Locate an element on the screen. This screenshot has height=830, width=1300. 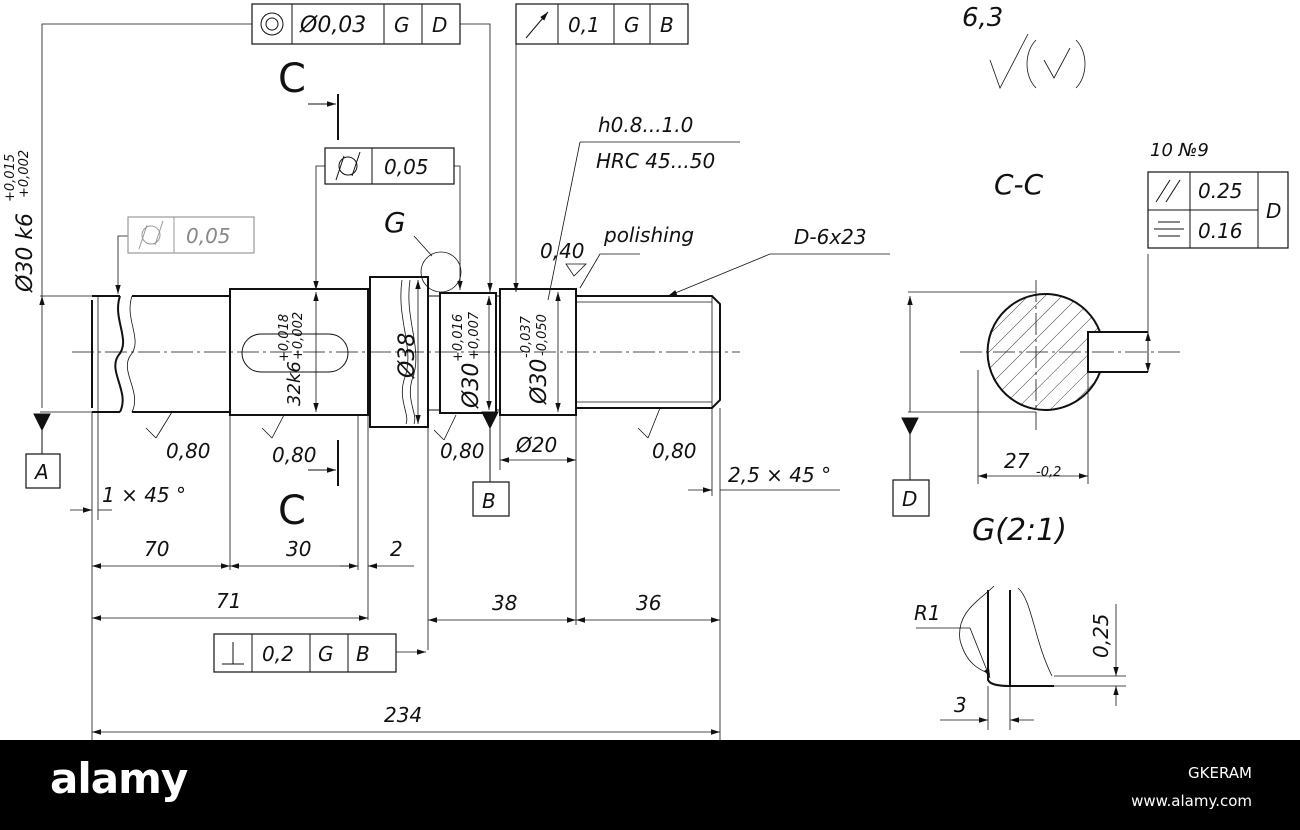
fcf-cylindricity-mid: 0,05 is located at coordinates (389, 166).